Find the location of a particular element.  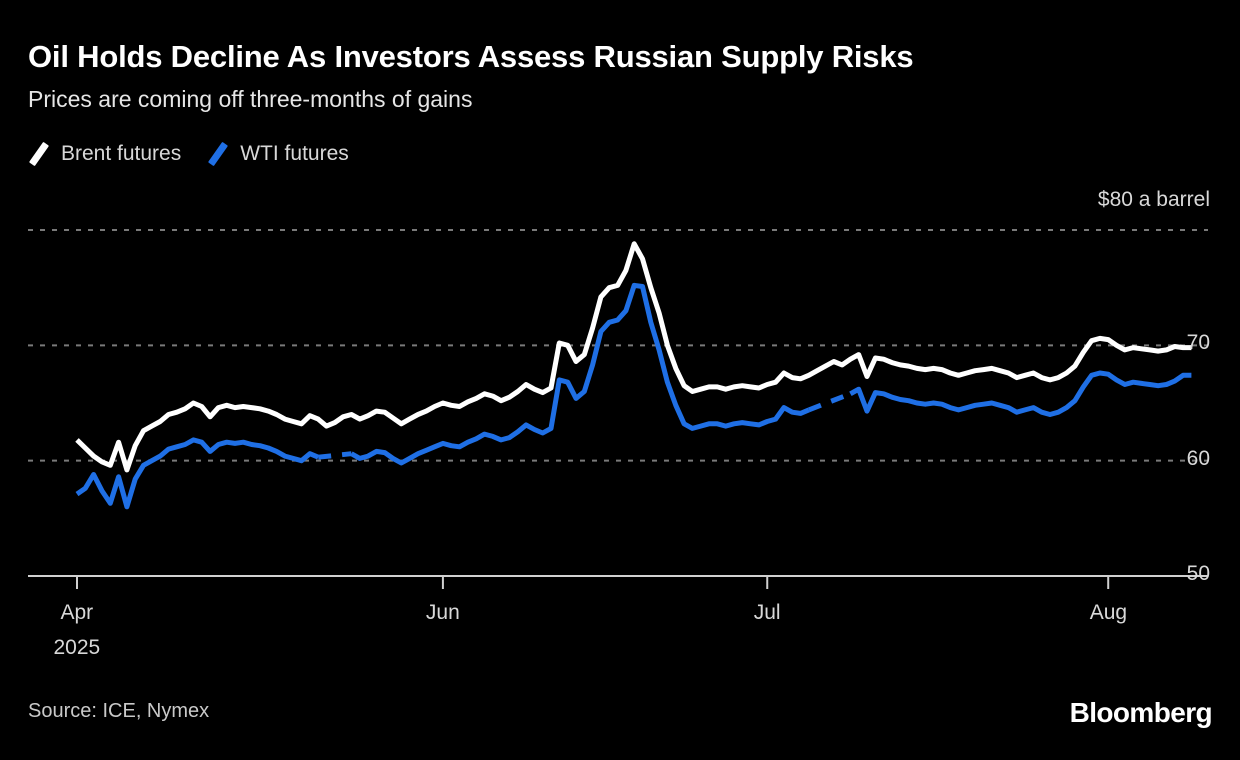

x-tick-label-apr: Apr is located at coordinates (77, 612).